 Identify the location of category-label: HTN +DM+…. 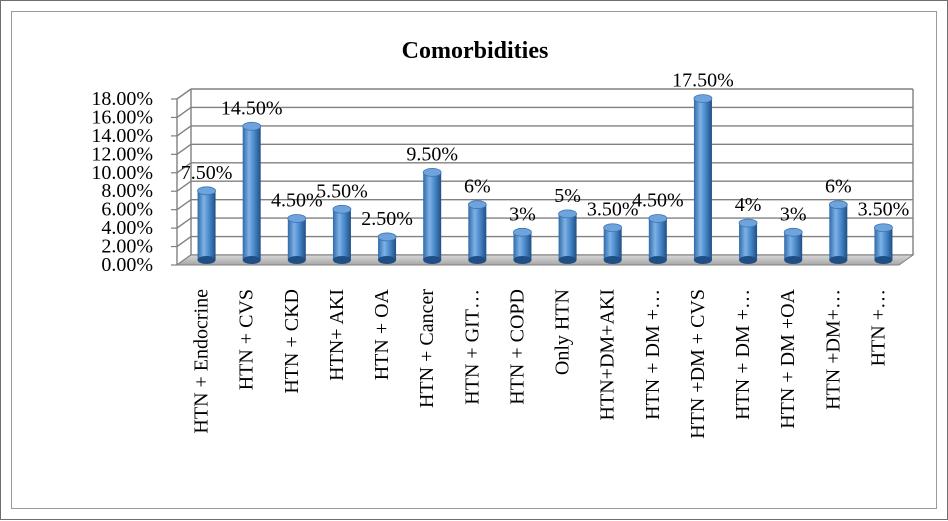
(833, 349).